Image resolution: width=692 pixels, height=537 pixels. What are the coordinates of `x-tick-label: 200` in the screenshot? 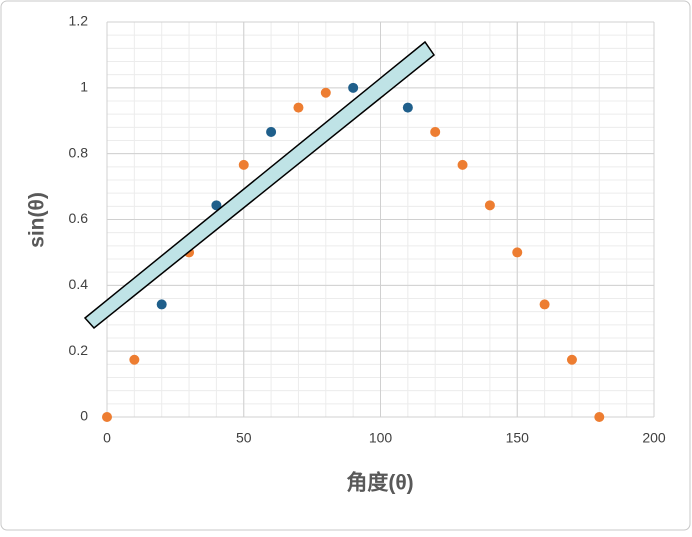 It's located at (654, 438).